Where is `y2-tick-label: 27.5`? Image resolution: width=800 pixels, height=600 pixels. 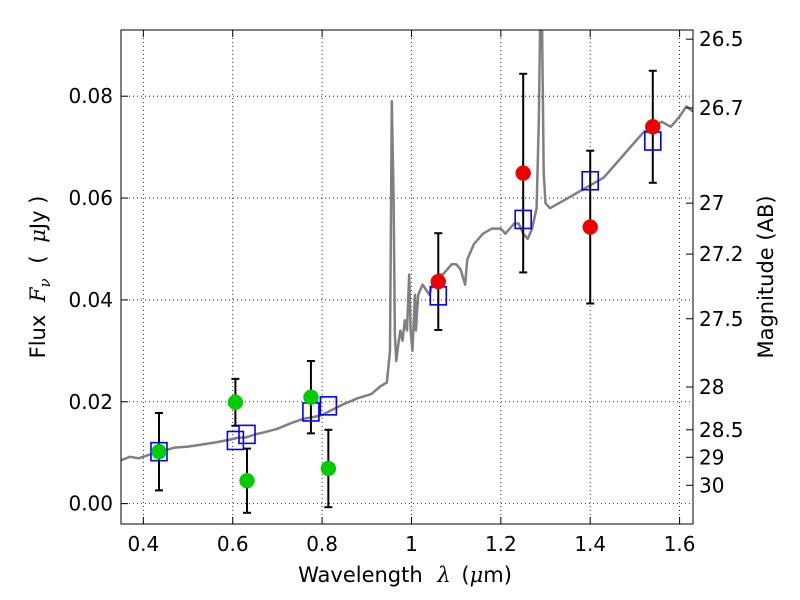
y2-tick-label: 27.5 is located at coordinates (721, 319).